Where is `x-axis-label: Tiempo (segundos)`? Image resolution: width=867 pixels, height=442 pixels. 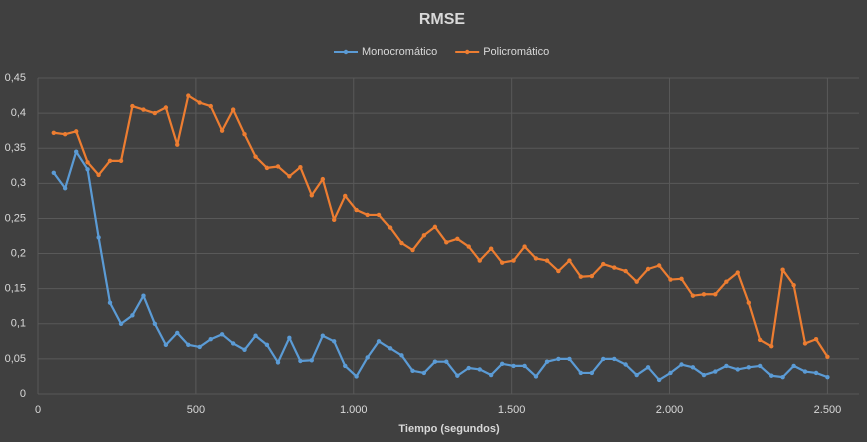 x-axis-label: Tiempo (segundos) is located at coordinates (449, 429).